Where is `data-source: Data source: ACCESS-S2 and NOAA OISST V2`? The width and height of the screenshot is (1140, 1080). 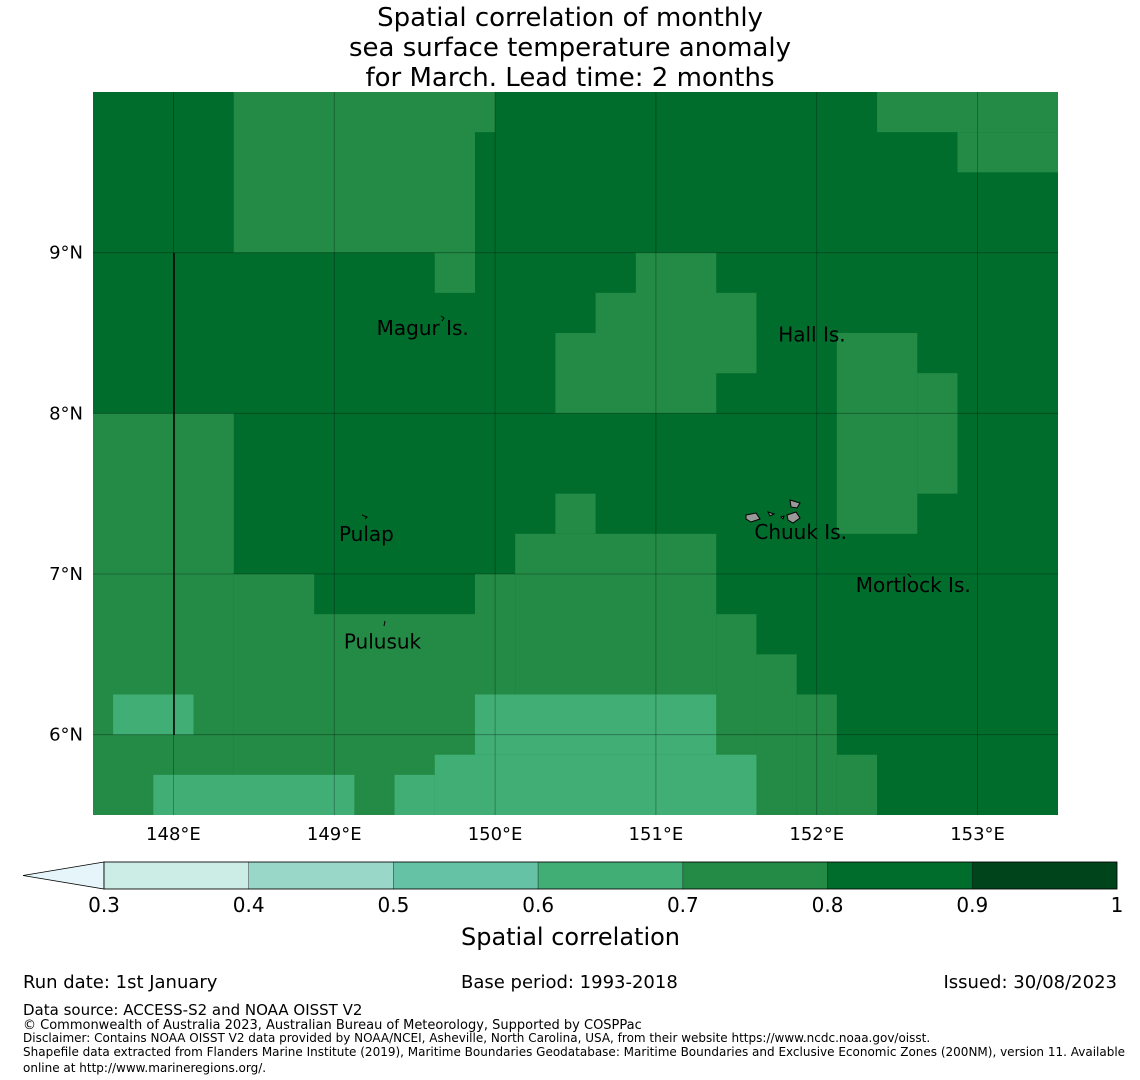 data-source: Data source: ACCESS-S2 and NOAA OISST V2 is located at coordinates (193, 1010).